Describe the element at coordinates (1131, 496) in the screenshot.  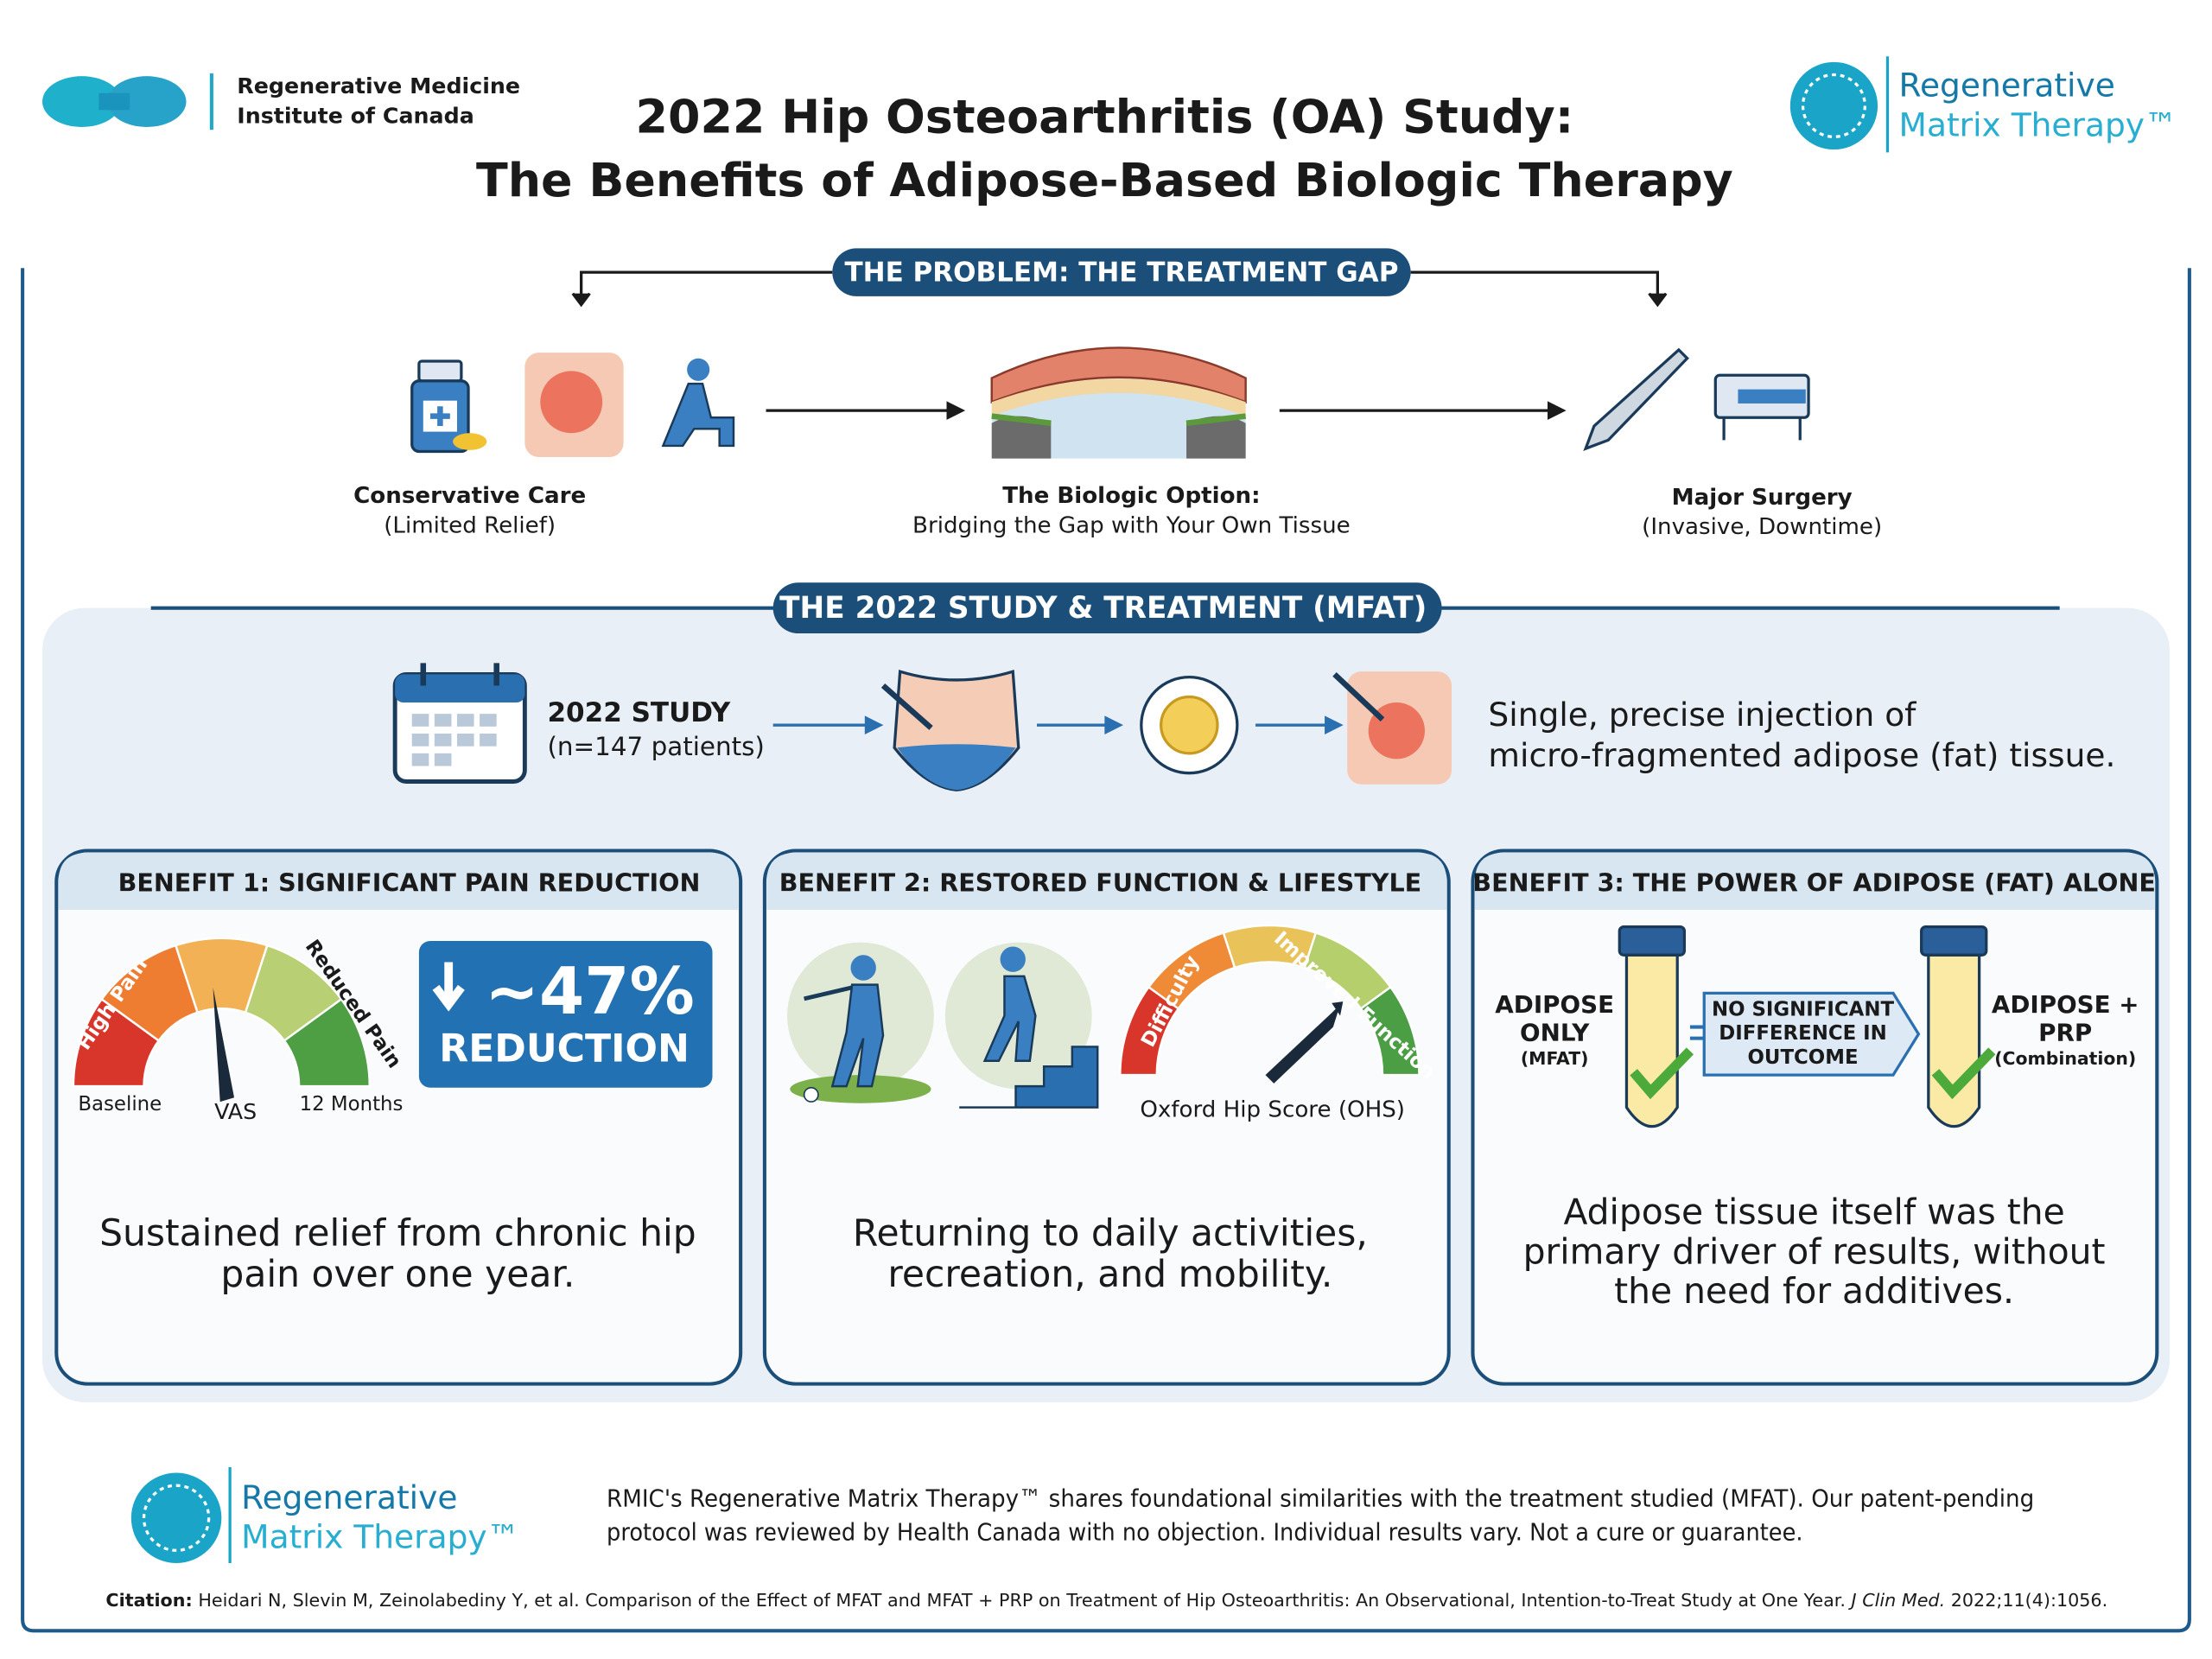
I see `option-title: The Biologic Option:` at that location.